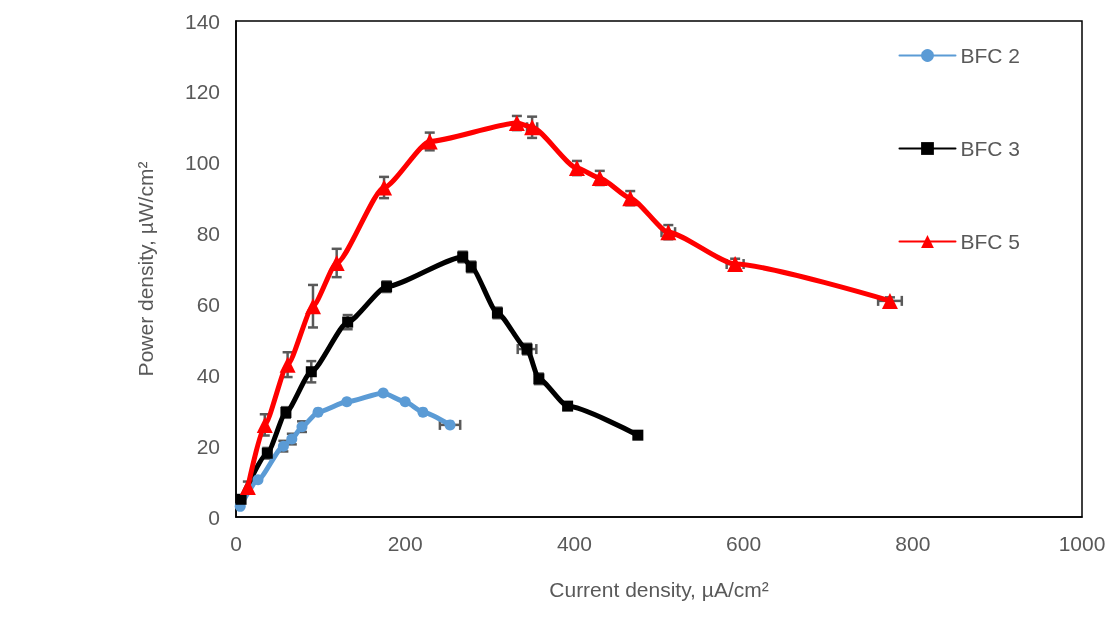 This screenshot has height=639, width=1120. I want to click on x-tick-label: 1000, so click(1082, 543).